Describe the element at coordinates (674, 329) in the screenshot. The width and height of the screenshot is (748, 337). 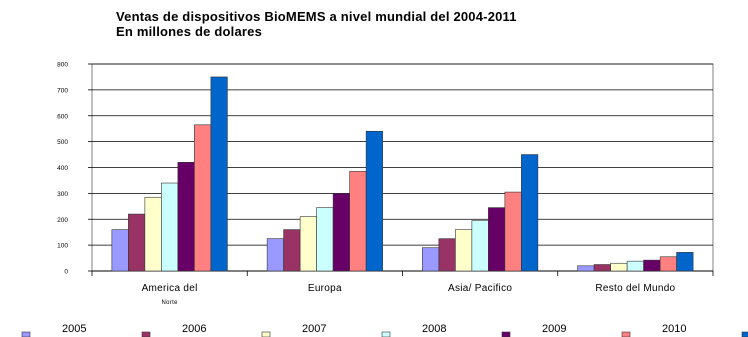
I see `legend-label-2010: 2010` at that location.